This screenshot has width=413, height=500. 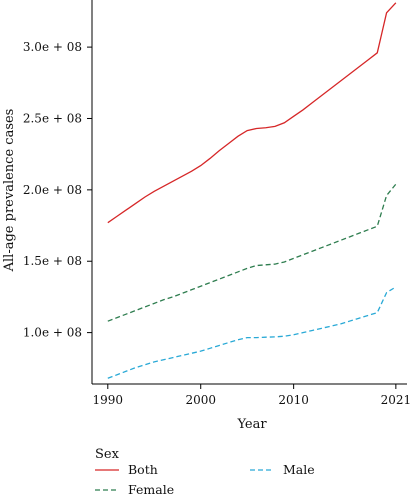 I want to click on y-tick-label: 2.0e + 08, so click(x=52, y=190).